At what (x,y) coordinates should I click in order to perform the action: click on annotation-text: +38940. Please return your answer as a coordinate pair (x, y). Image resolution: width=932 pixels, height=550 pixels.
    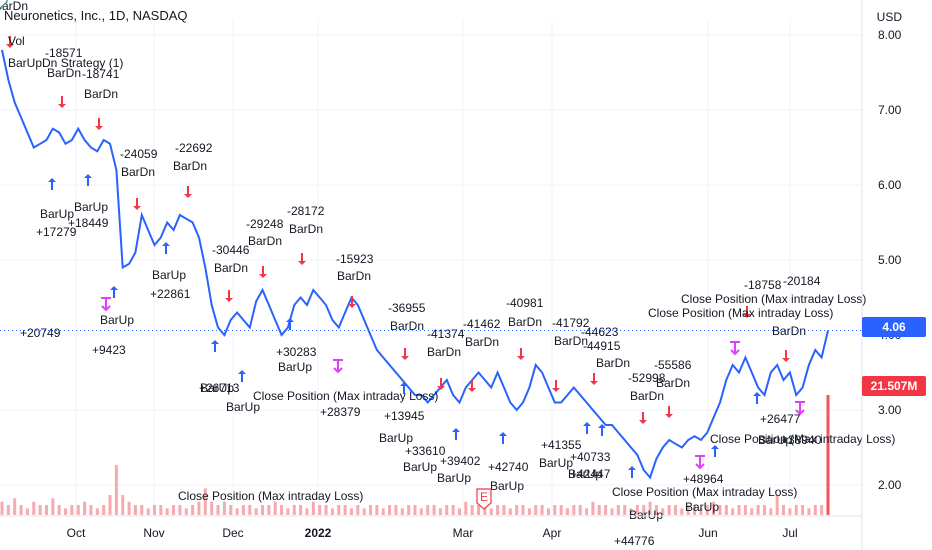
    Looking at the image, I should click on (801, 440).